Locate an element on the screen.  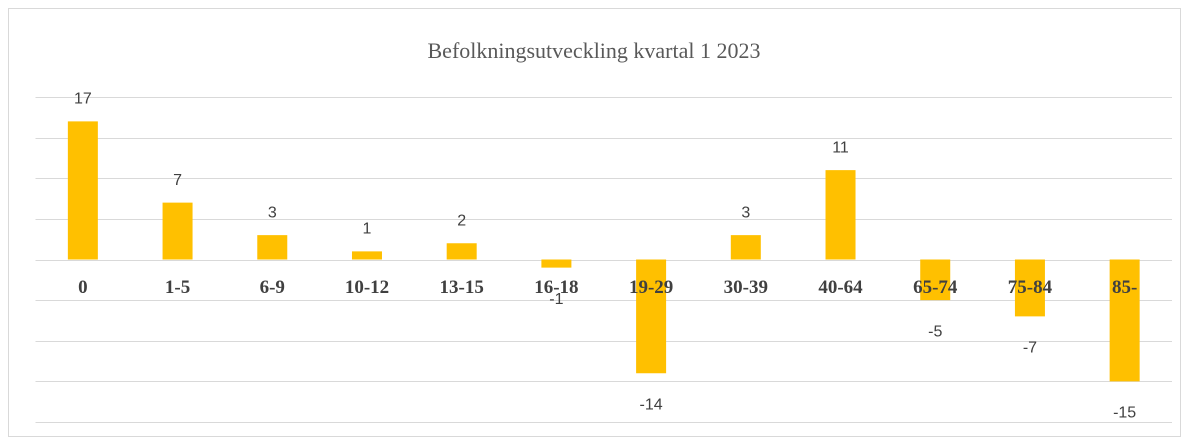
x-tick-label: 16-18 is located at coordinates (556, 287).